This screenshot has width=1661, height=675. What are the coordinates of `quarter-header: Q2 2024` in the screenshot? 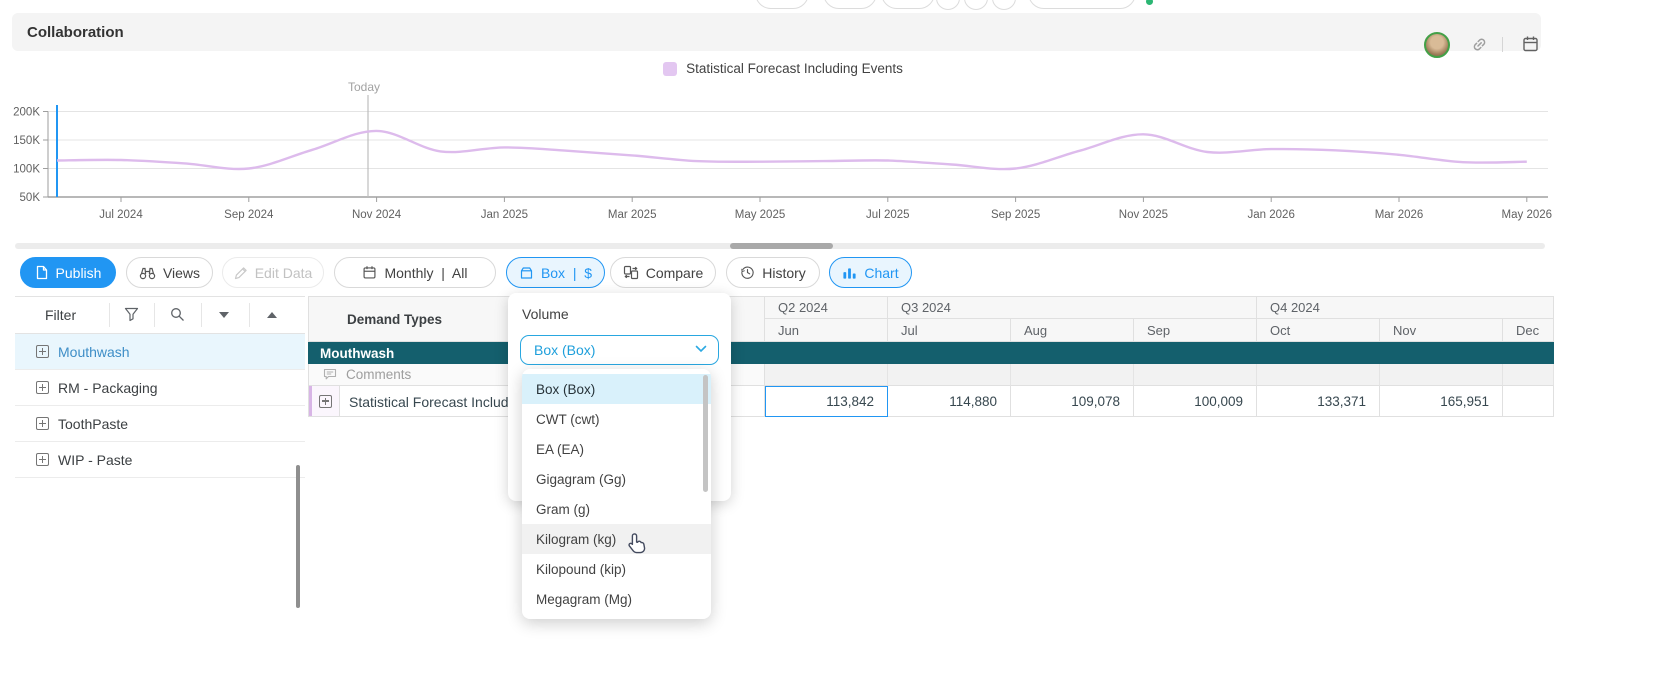 It's located at (826, 307).